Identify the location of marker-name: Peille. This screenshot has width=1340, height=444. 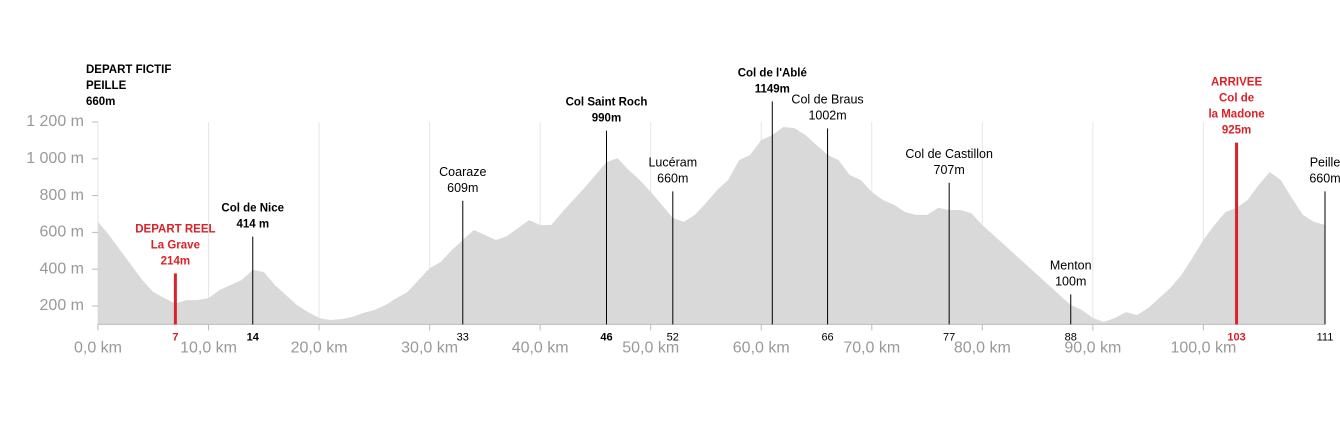
(1325, 163).